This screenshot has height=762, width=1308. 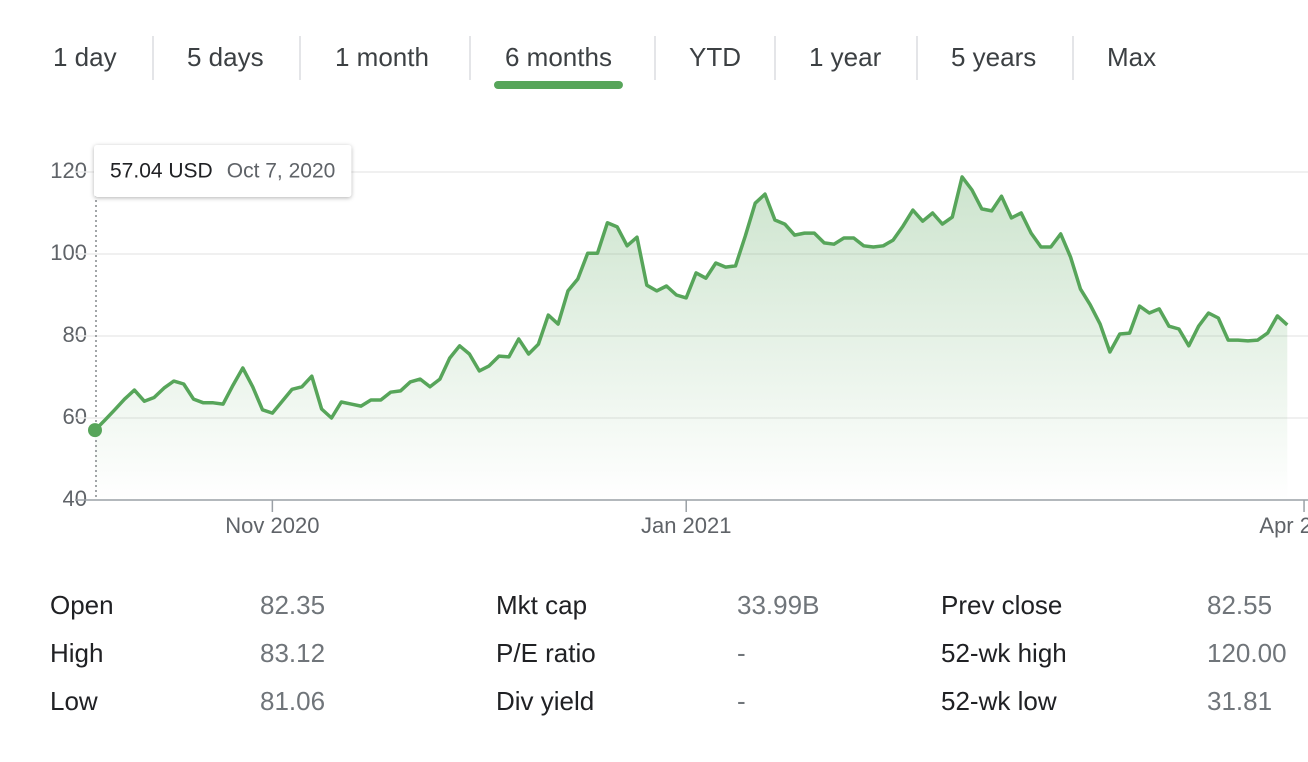 What do you see at coordinates (715, 57) in the screenshot?
I see `tab: YTD` at bounding box center [715, 57].